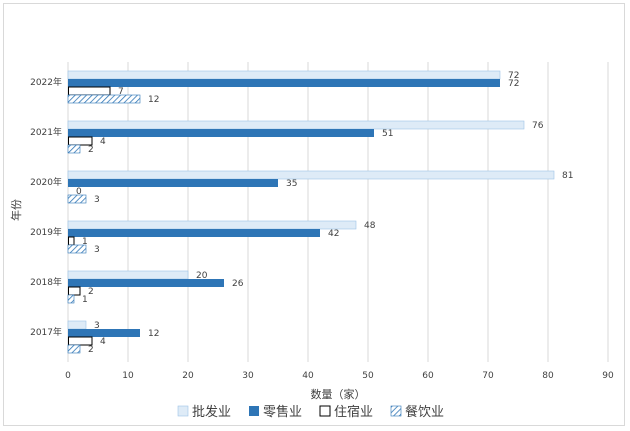  Describe the element at coordinates (77, 199) in the screenshot. I see `bar-餐饮业-2020年` at that location.